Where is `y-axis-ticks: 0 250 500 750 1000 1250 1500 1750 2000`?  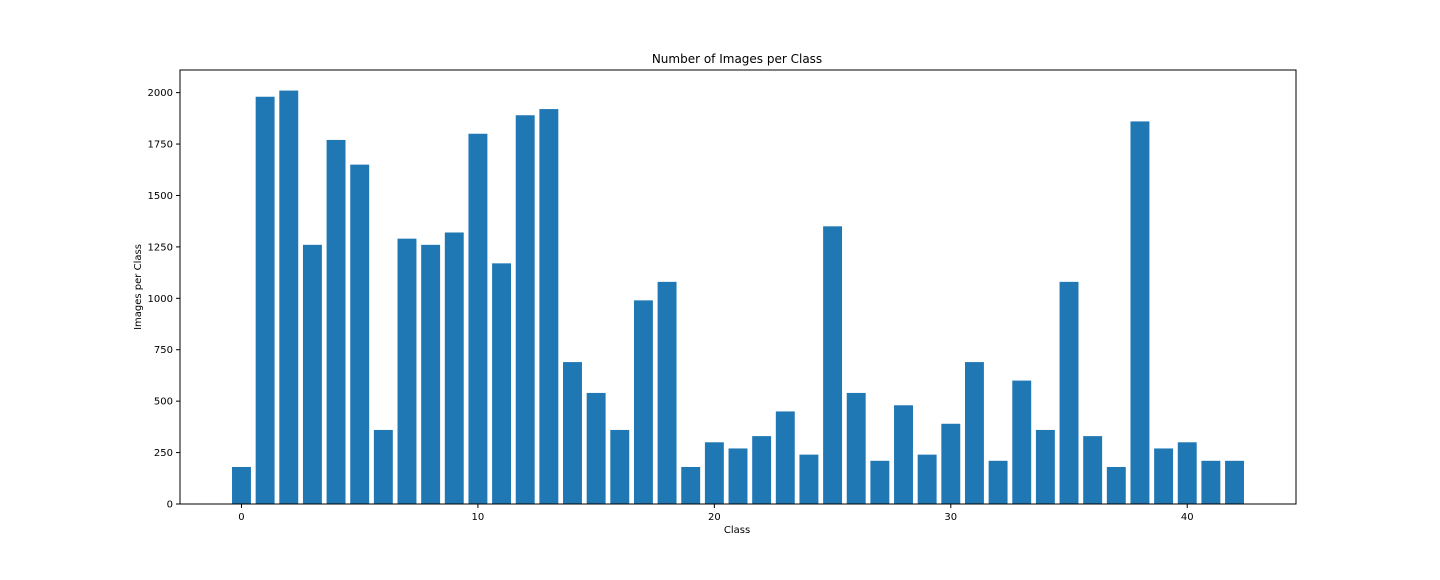 y-axis-ticks: 0 250 500 750 1000 1250 1500 1750 2000 is located at coordinates (164, 299).